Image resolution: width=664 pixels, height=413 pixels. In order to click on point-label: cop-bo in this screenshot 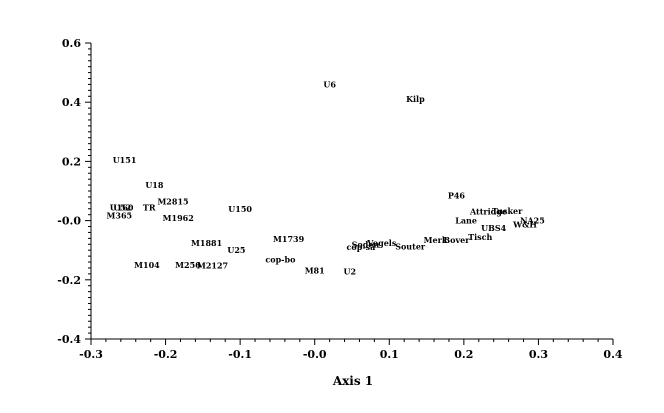, I will do `click(280, 260)`.